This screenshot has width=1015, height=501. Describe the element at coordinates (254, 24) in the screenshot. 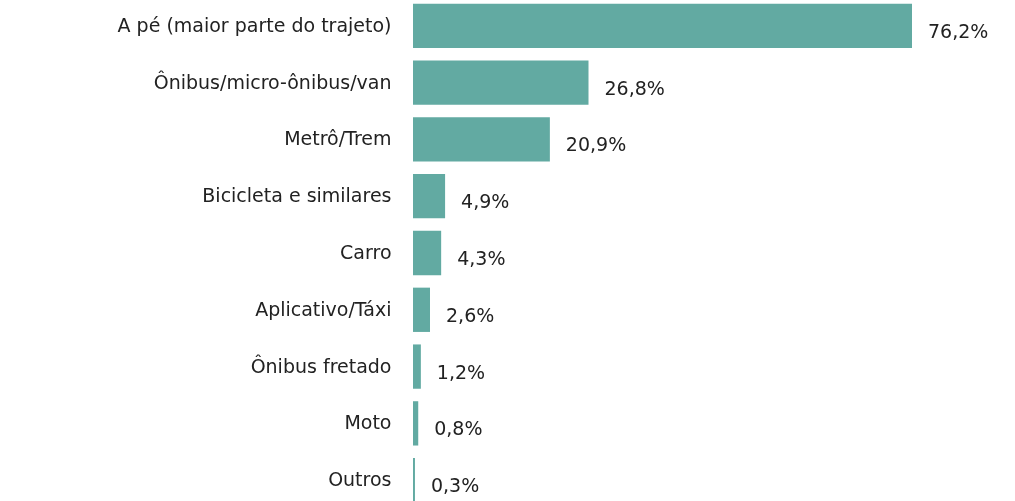

I see `y-tick-label: A pé (maior parte do trajeto)` at that location.